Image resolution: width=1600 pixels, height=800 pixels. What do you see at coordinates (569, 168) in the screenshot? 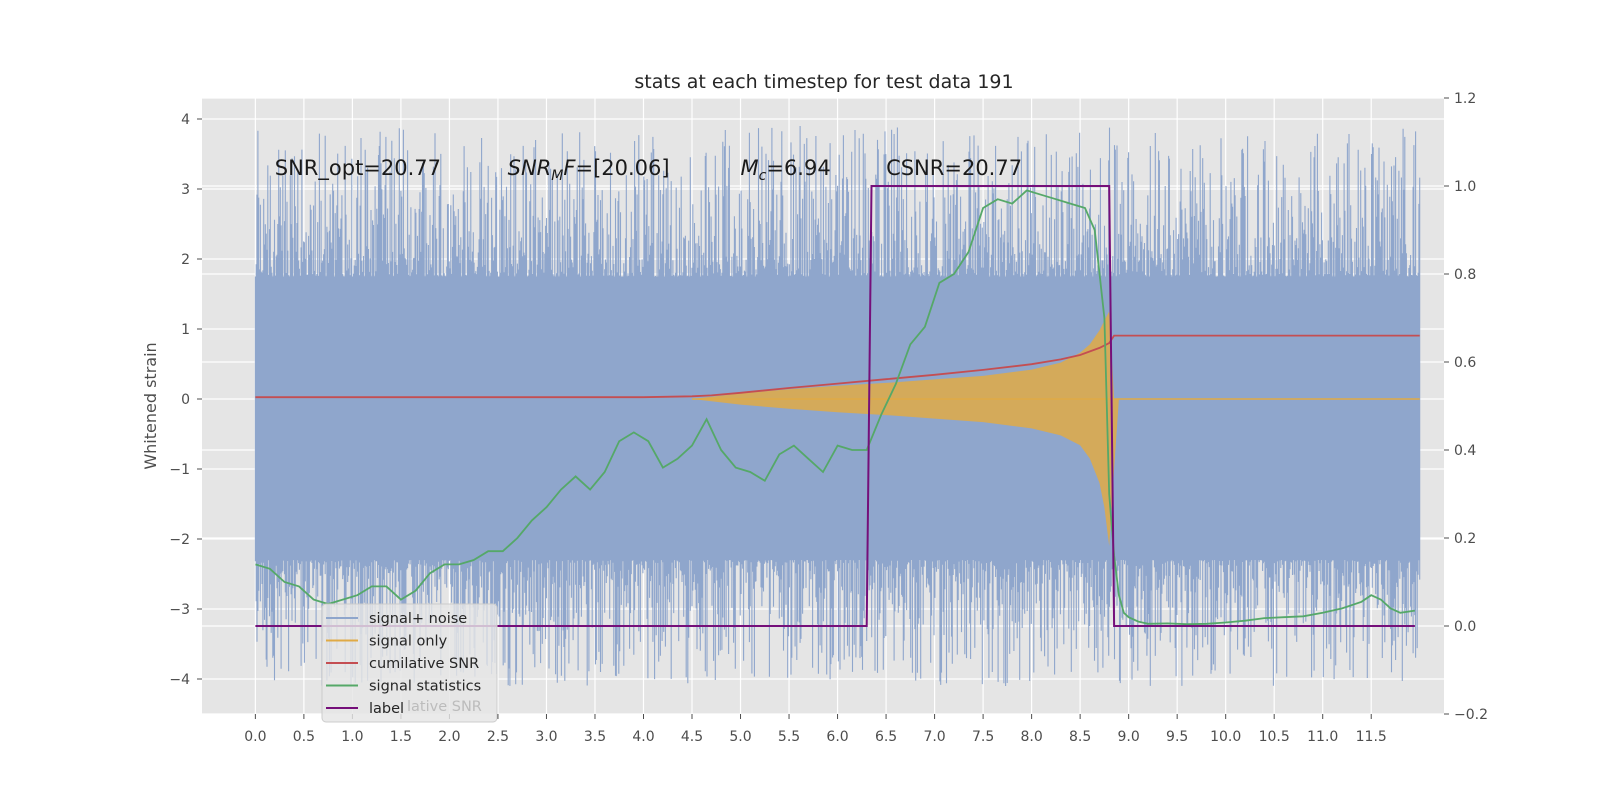
I see `annotation-part: F` at bounding box center [569, 168].